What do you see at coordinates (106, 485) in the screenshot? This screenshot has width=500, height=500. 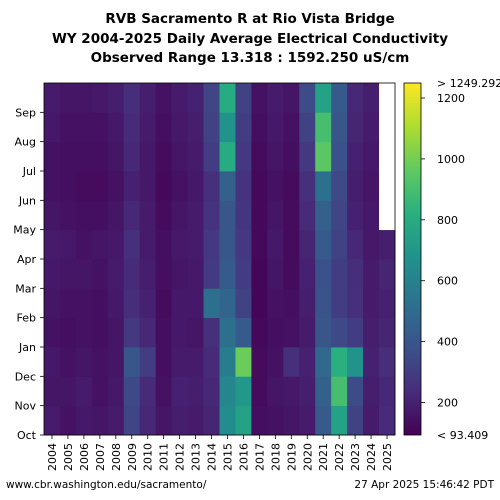 I see `footer-url: www.cbr.washington.edu/sacramento/` at bounding box center [106, 485].